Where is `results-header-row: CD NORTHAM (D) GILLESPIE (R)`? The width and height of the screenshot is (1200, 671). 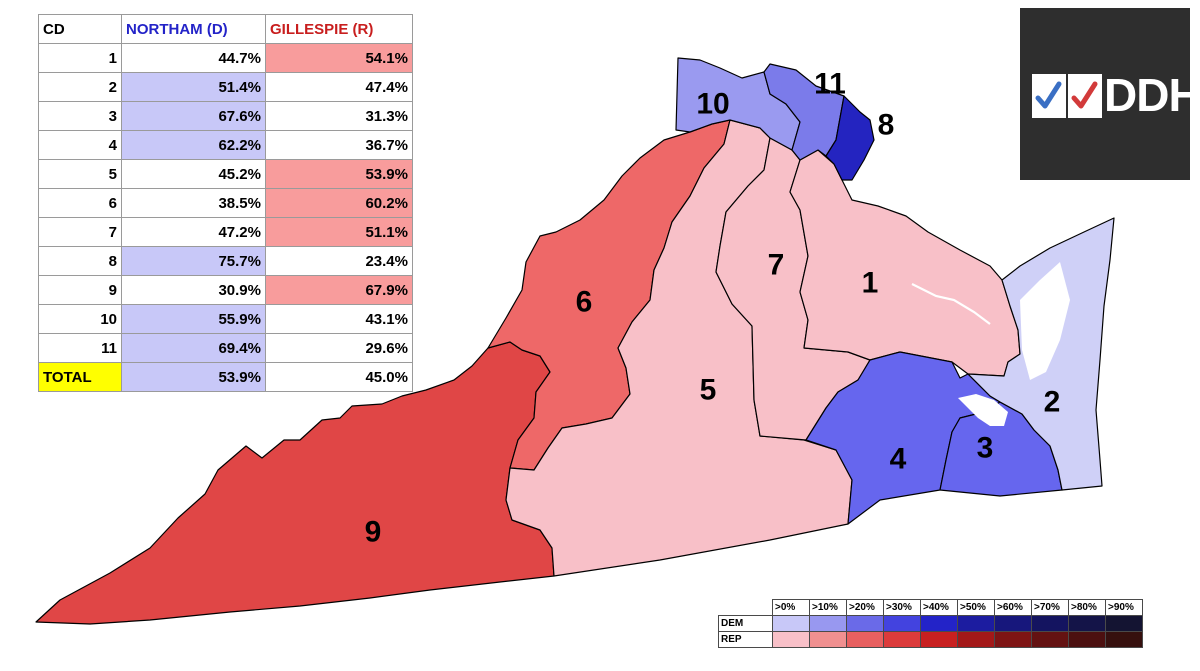 results-header-row: CD NORTHAM (D) GILLESPIE (R) is located at coordinates (225, 29).